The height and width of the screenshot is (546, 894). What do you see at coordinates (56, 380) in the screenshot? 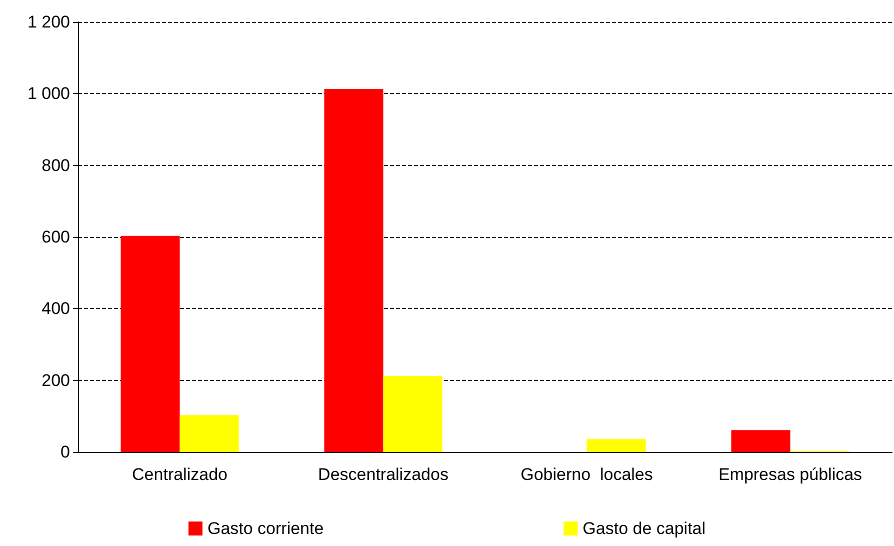
I see `y-tick-label: 200` at bounding box center [56, 380].